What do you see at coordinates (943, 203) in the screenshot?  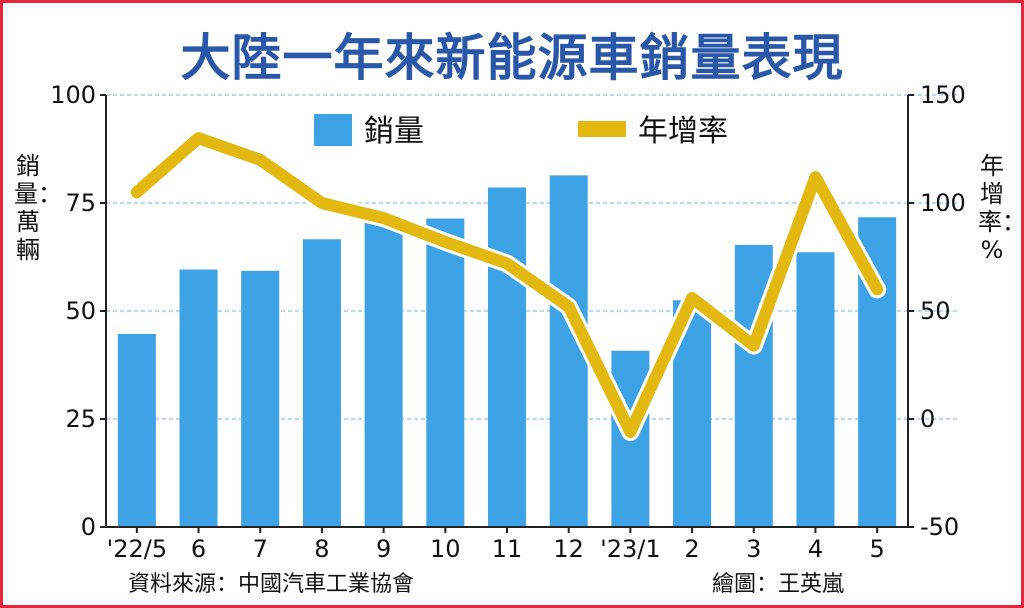 I see `right-tick-label: 100` at bounding box center [943, 203].